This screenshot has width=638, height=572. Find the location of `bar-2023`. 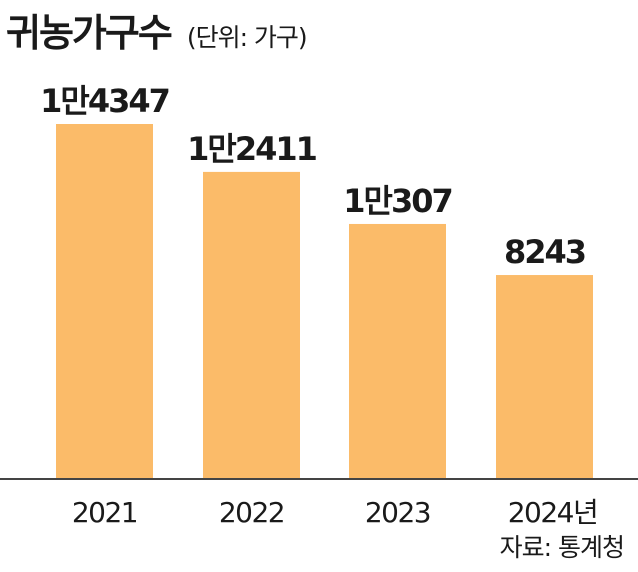

bar-2023 is located at coordinates (397, 351).